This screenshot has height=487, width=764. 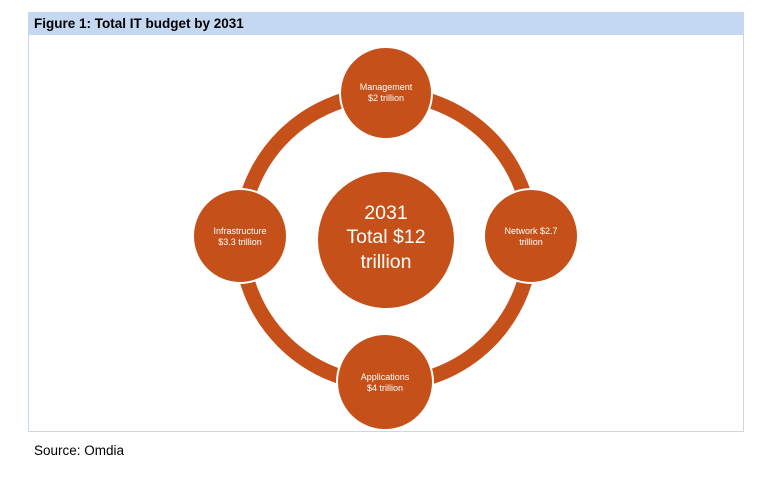 I want to click on node-network-line-2: trillion, so click(x=531, y=242).